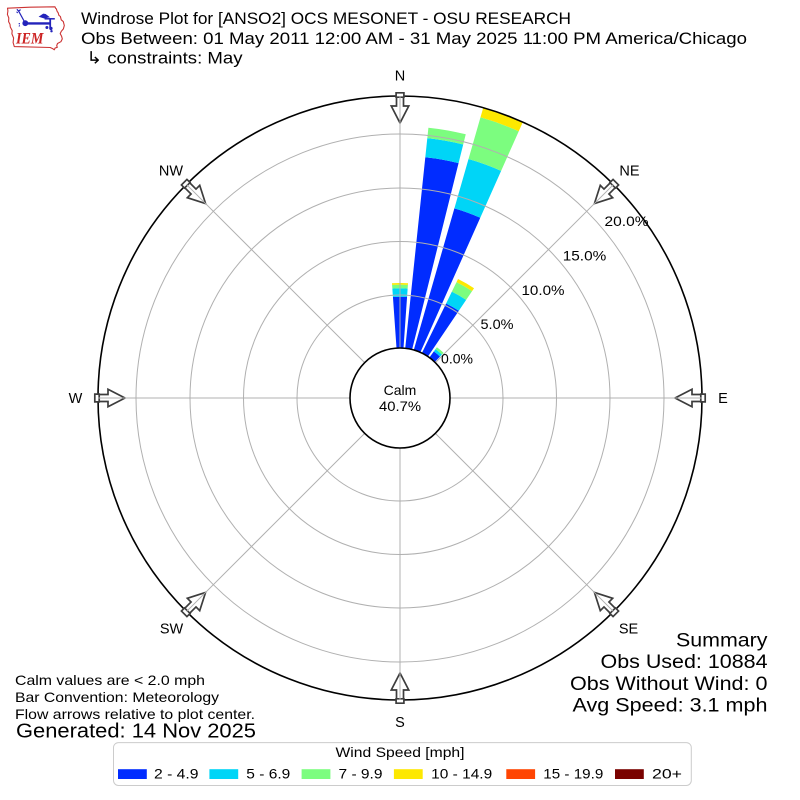 Image resolution: width=800 pixels, height=800 pixels. What do you see at coordinates (497, 324) in the screenshot?
I see `svg-text: 5.0%` at bounding box center [497, 324].